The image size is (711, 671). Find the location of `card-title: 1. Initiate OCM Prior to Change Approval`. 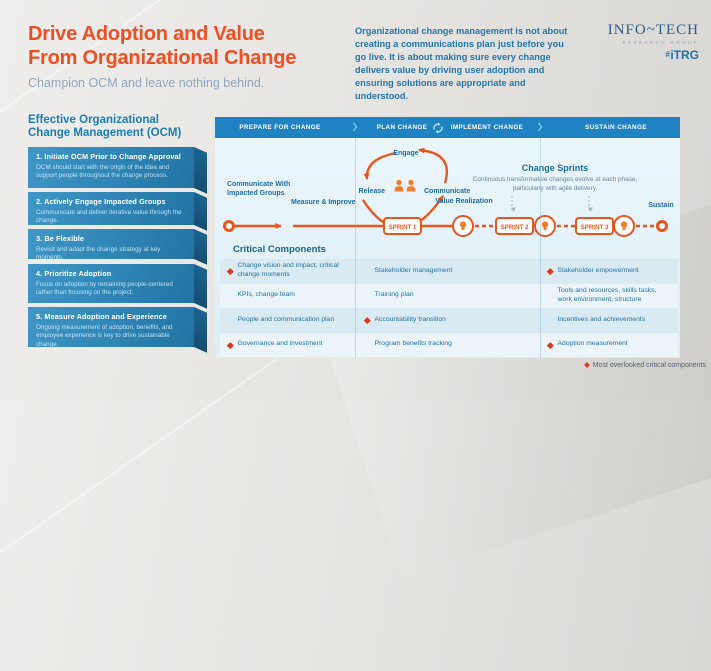

card-title: 1. Initiate OCM Prior to Change Approval is located at coordinates (108, 156).